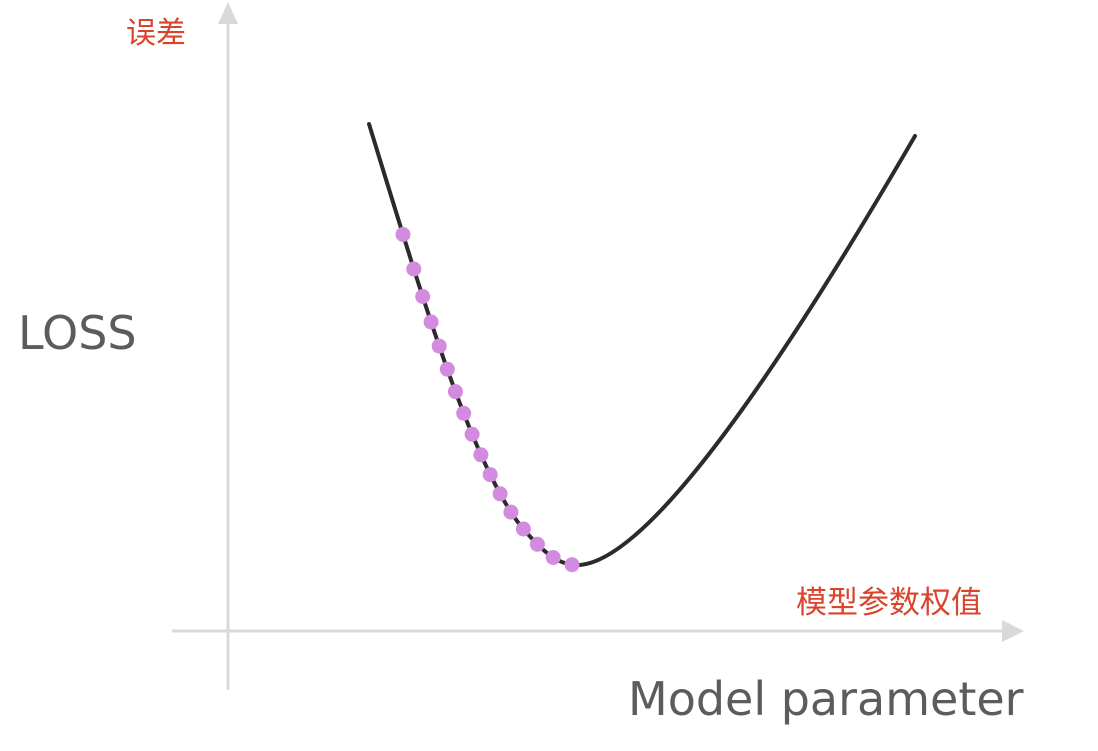 Image resolution: width=1098 pixels, height=751 pixels. Describe the element at coordinates (826, 699) in the screenshot. I see `x-axis-label-model-parameter: Model parameter` at that location.